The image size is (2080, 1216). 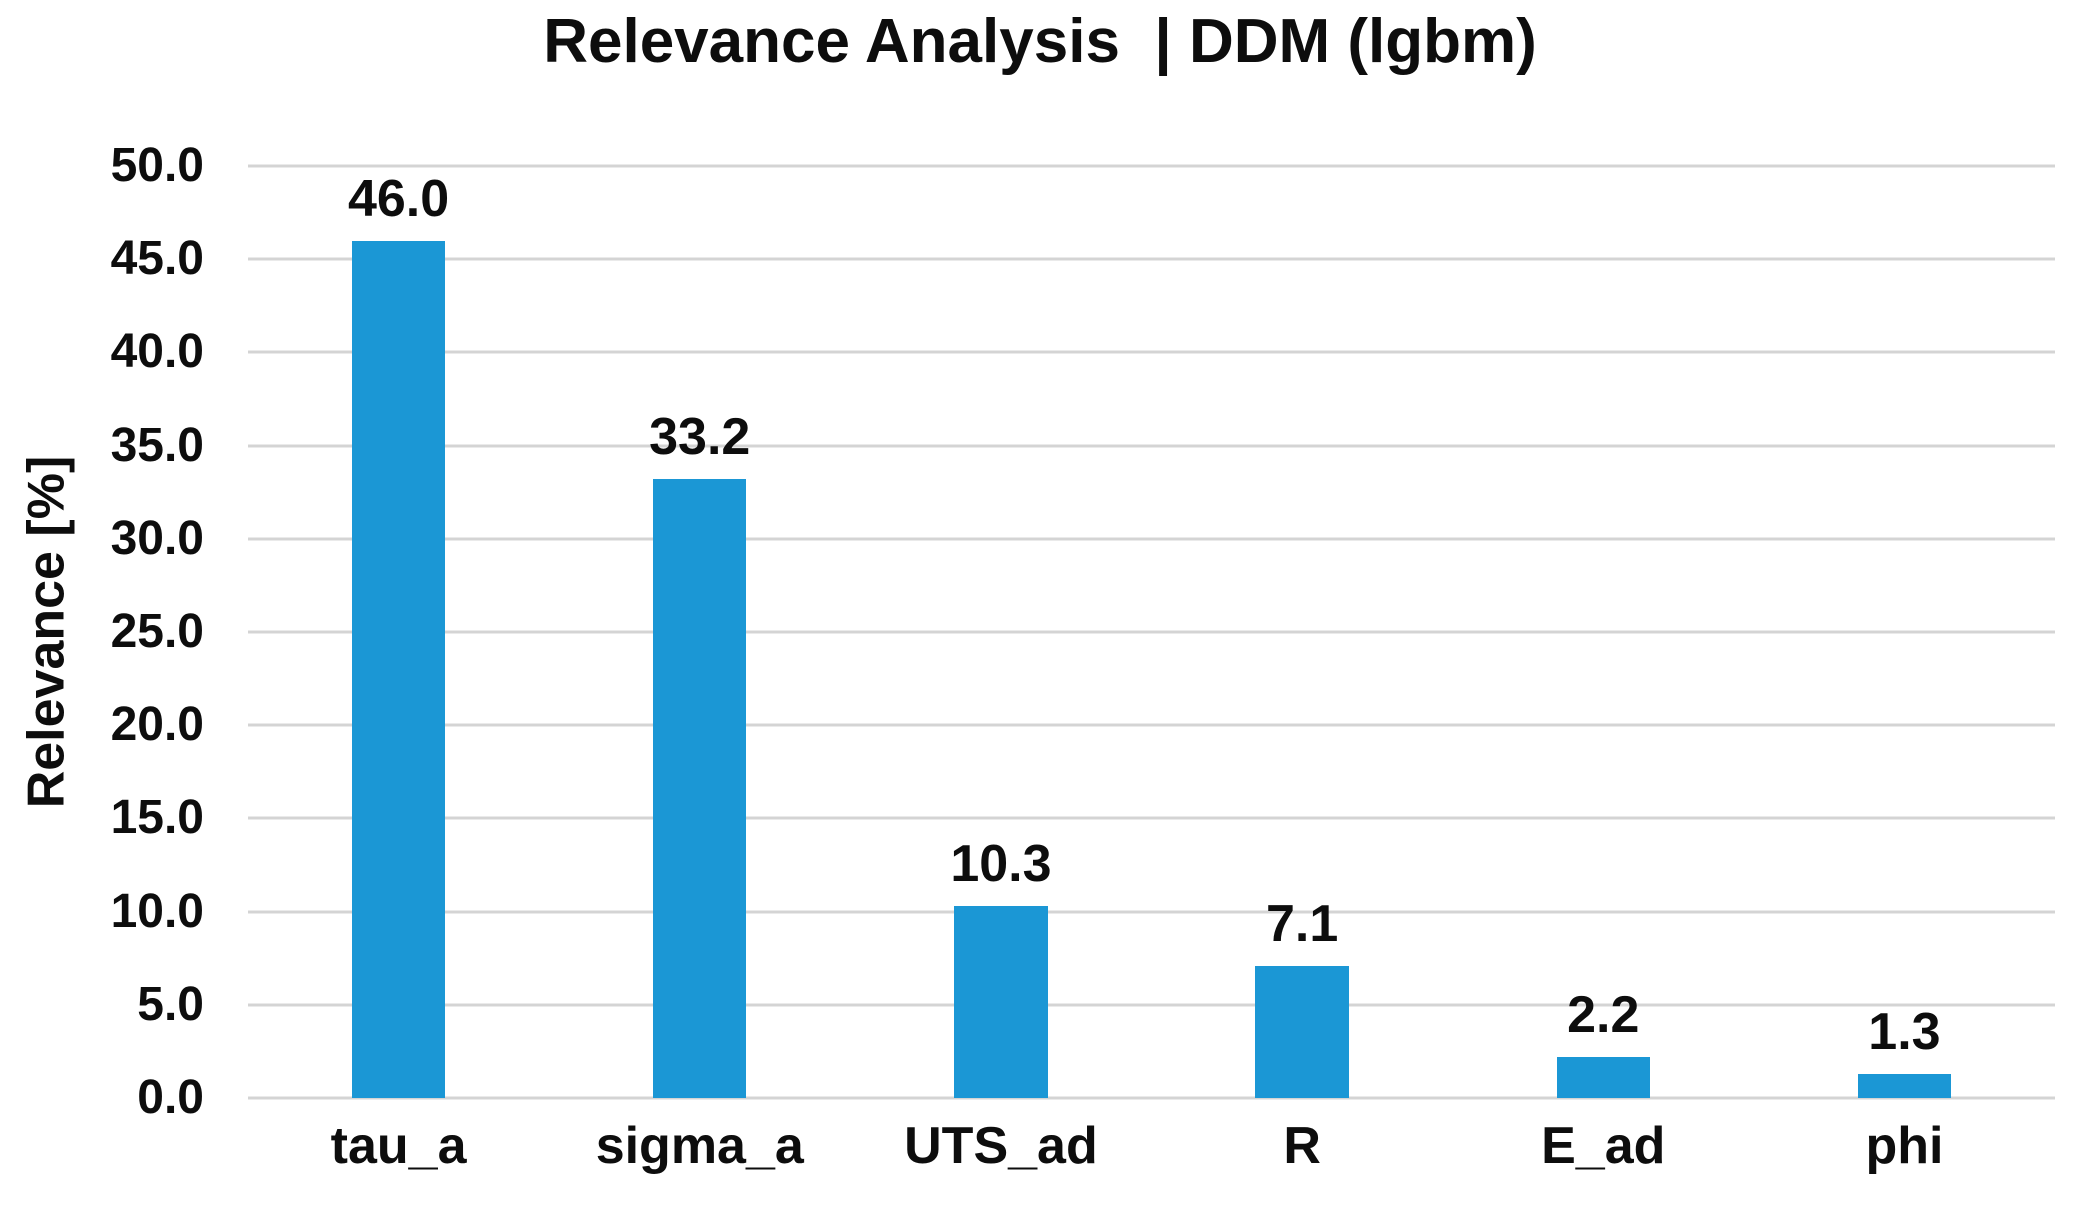 What do you see at coordinates (1001, 1002) in the screenshot?
I see `bar-UTS_ad` at bounding box center [1001, 1002].